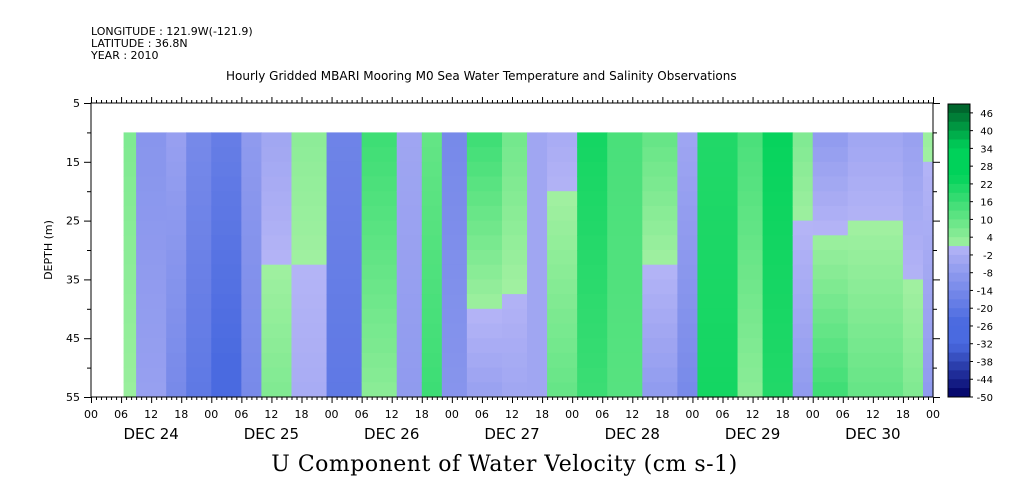 The image size is (1009, 504). I want to click on y-tick-label: 45, so click(73, 338).